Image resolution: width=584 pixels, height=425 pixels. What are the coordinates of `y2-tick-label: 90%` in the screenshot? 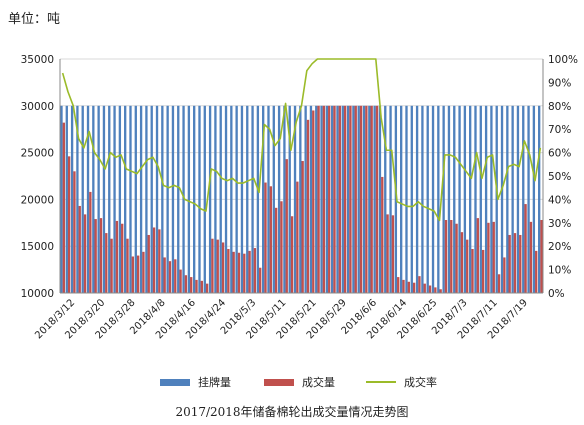 It's located at (559, 83).